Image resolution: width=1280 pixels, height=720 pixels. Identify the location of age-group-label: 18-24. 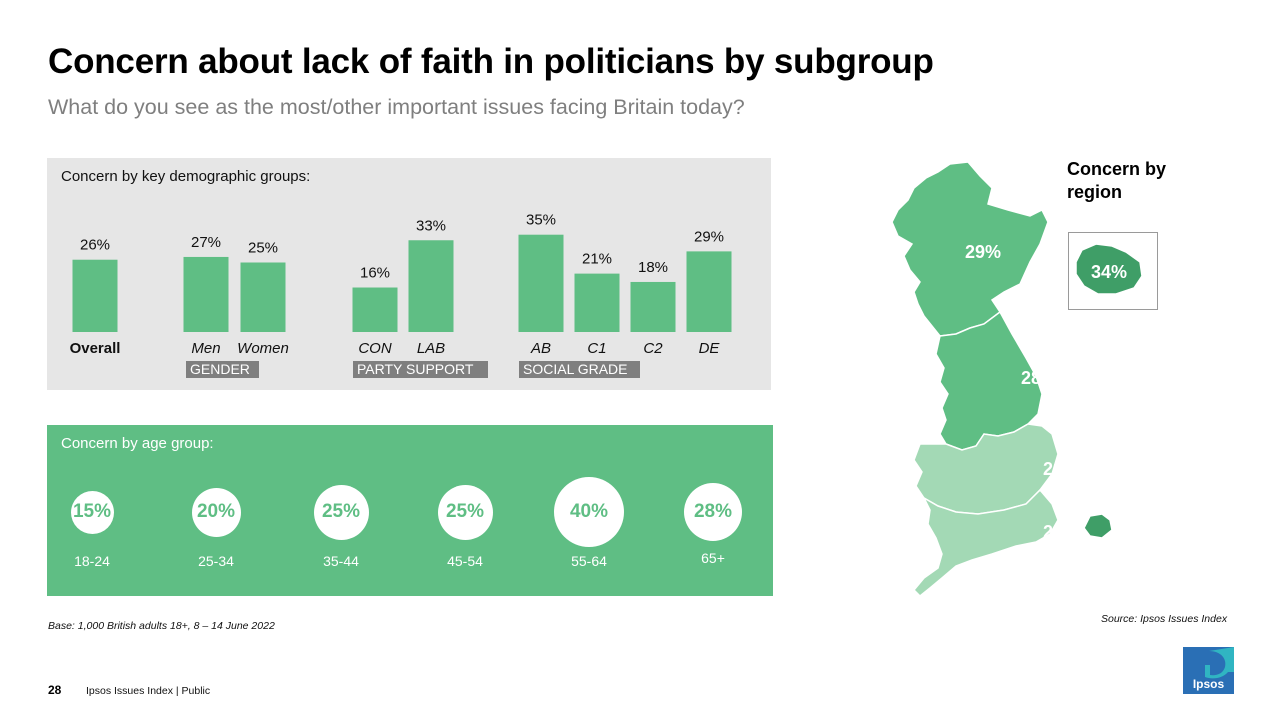
(92, 561).